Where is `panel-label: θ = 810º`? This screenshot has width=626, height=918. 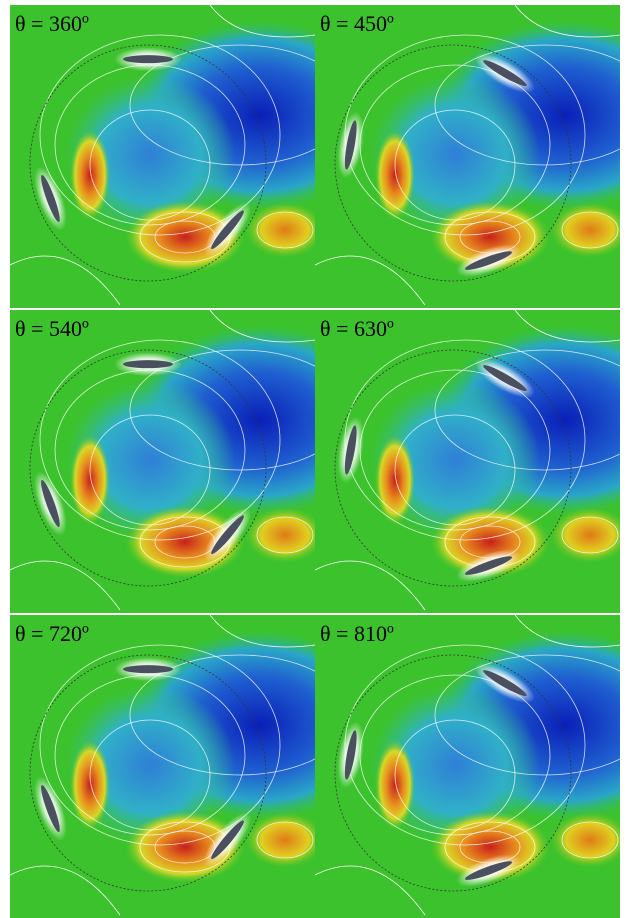
panel-label: θ = 810º is located at coordinates (357, 633).